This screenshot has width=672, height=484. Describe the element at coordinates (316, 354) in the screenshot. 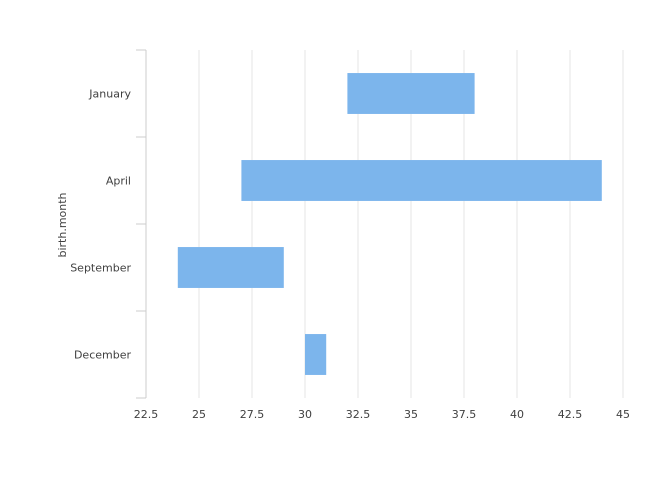

I see `range-bar-december` at that location.